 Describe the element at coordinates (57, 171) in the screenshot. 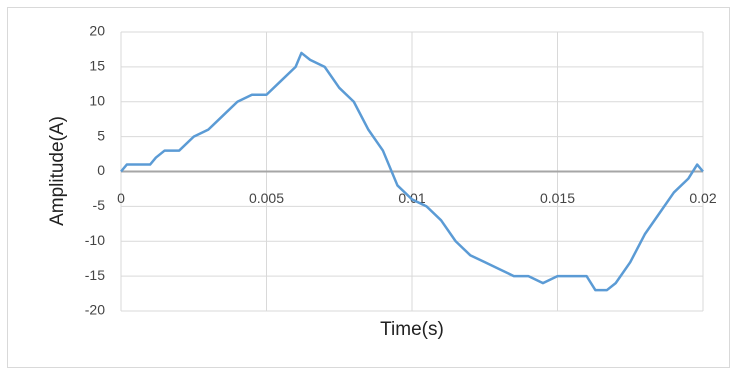

I see `y-axis-title: Amplitude(A)` at that location.